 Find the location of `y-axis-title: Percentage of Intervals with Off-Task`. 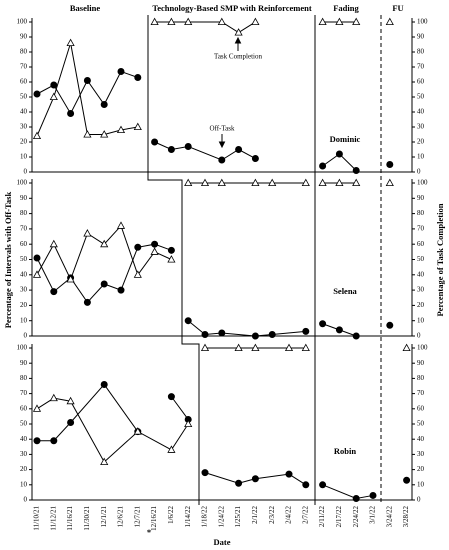

y-axis-title: Percentage of Intervals with Off-Task is located at coordinates (8, 260).